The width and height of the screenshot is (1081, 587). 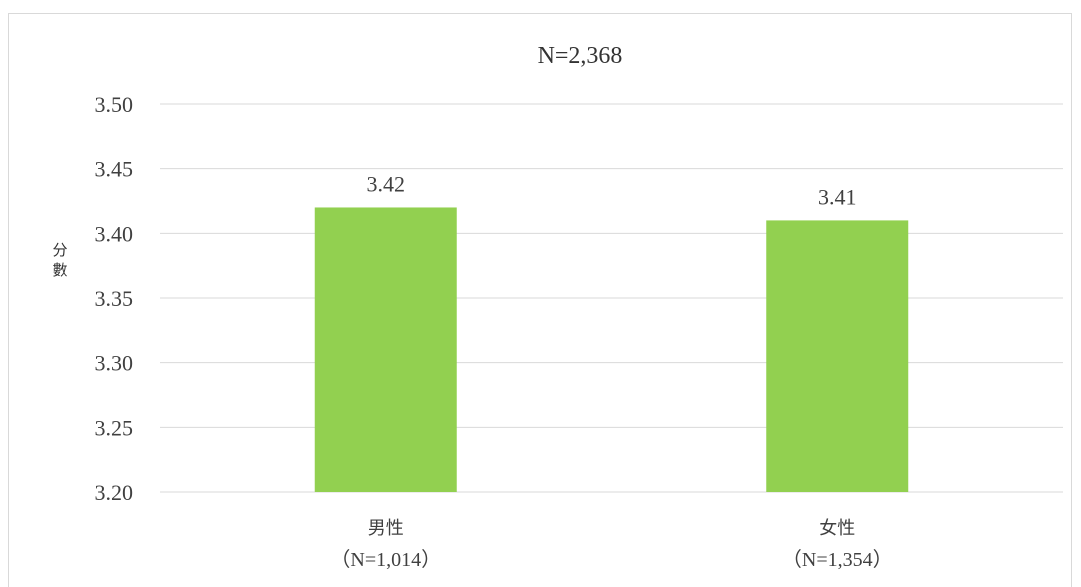 What do you see at coordinates (114, 169) in the screenshot?
I see `y-tick-label: 3.45` at bounding box center [114, 169].